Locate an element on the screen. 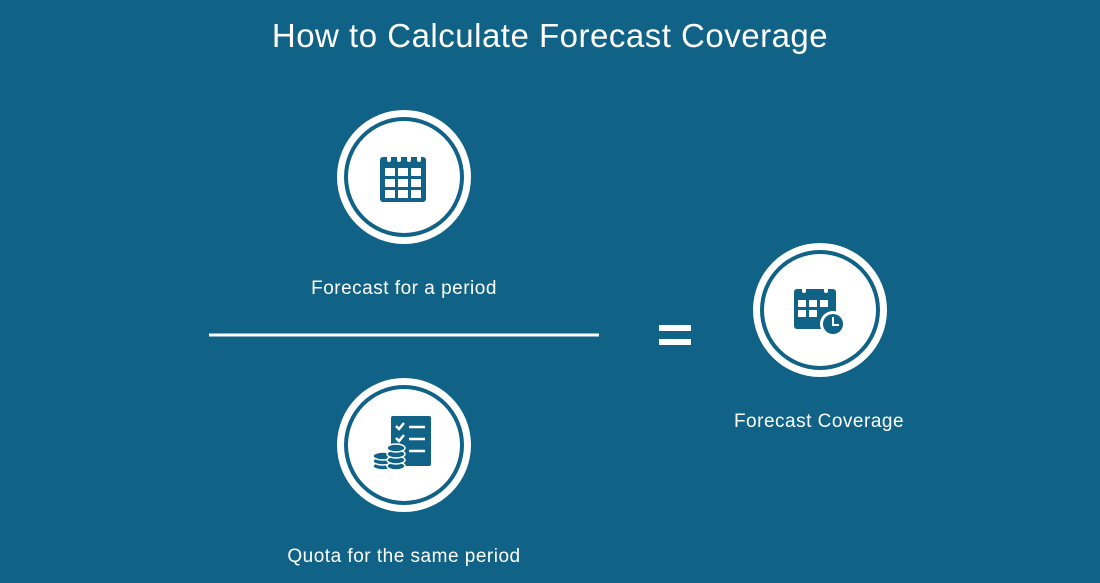  coverage-icon is located at coordinates (820, 310).